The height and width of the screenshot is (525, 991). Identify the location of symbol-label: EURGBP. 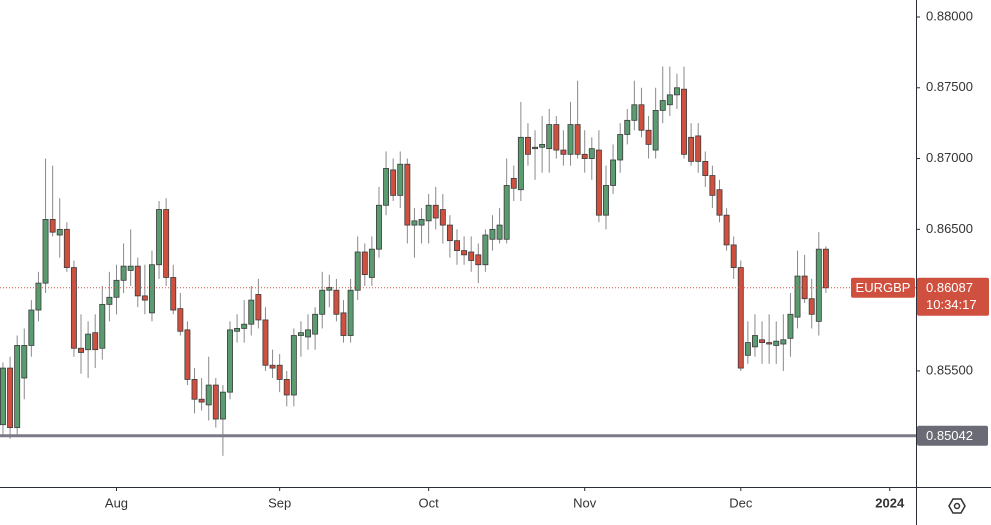
(883, 287).